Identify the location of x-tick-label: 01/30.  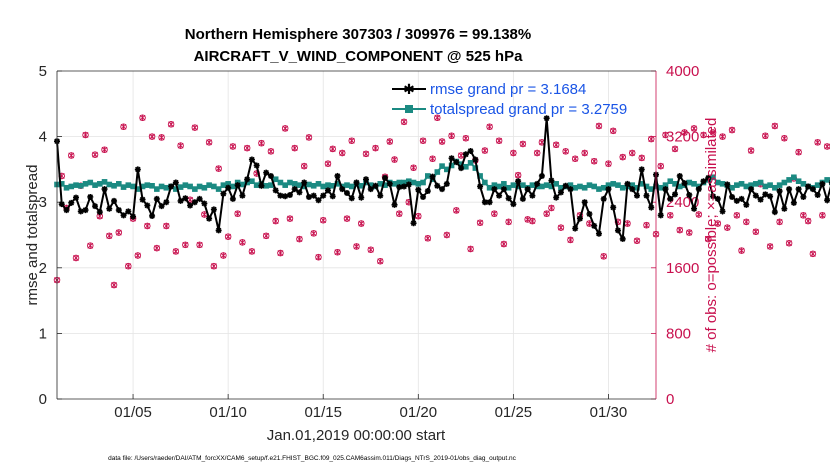
(609, 412).